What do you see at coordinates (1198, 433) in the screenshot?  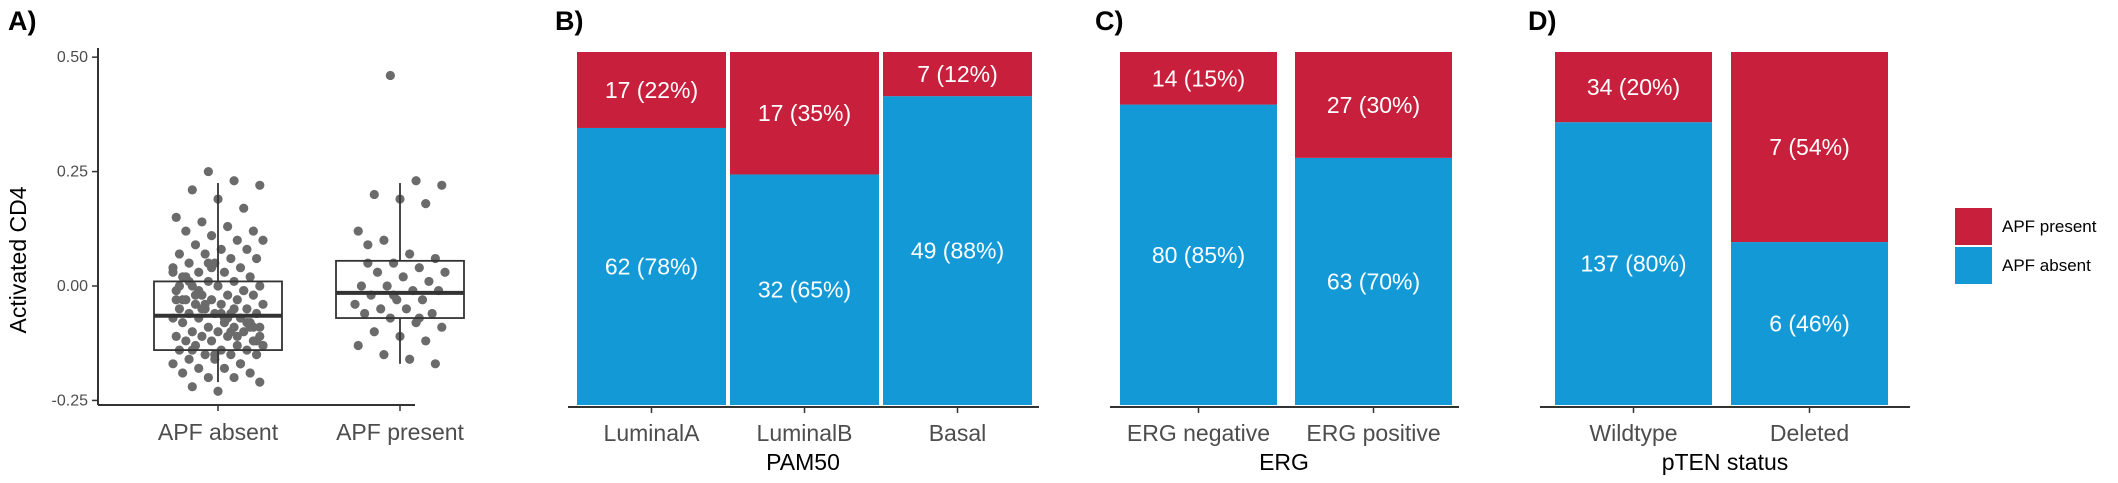 I see `x-tick-label-erg-negative: ERG negative` at bounding box center [1198, 433].